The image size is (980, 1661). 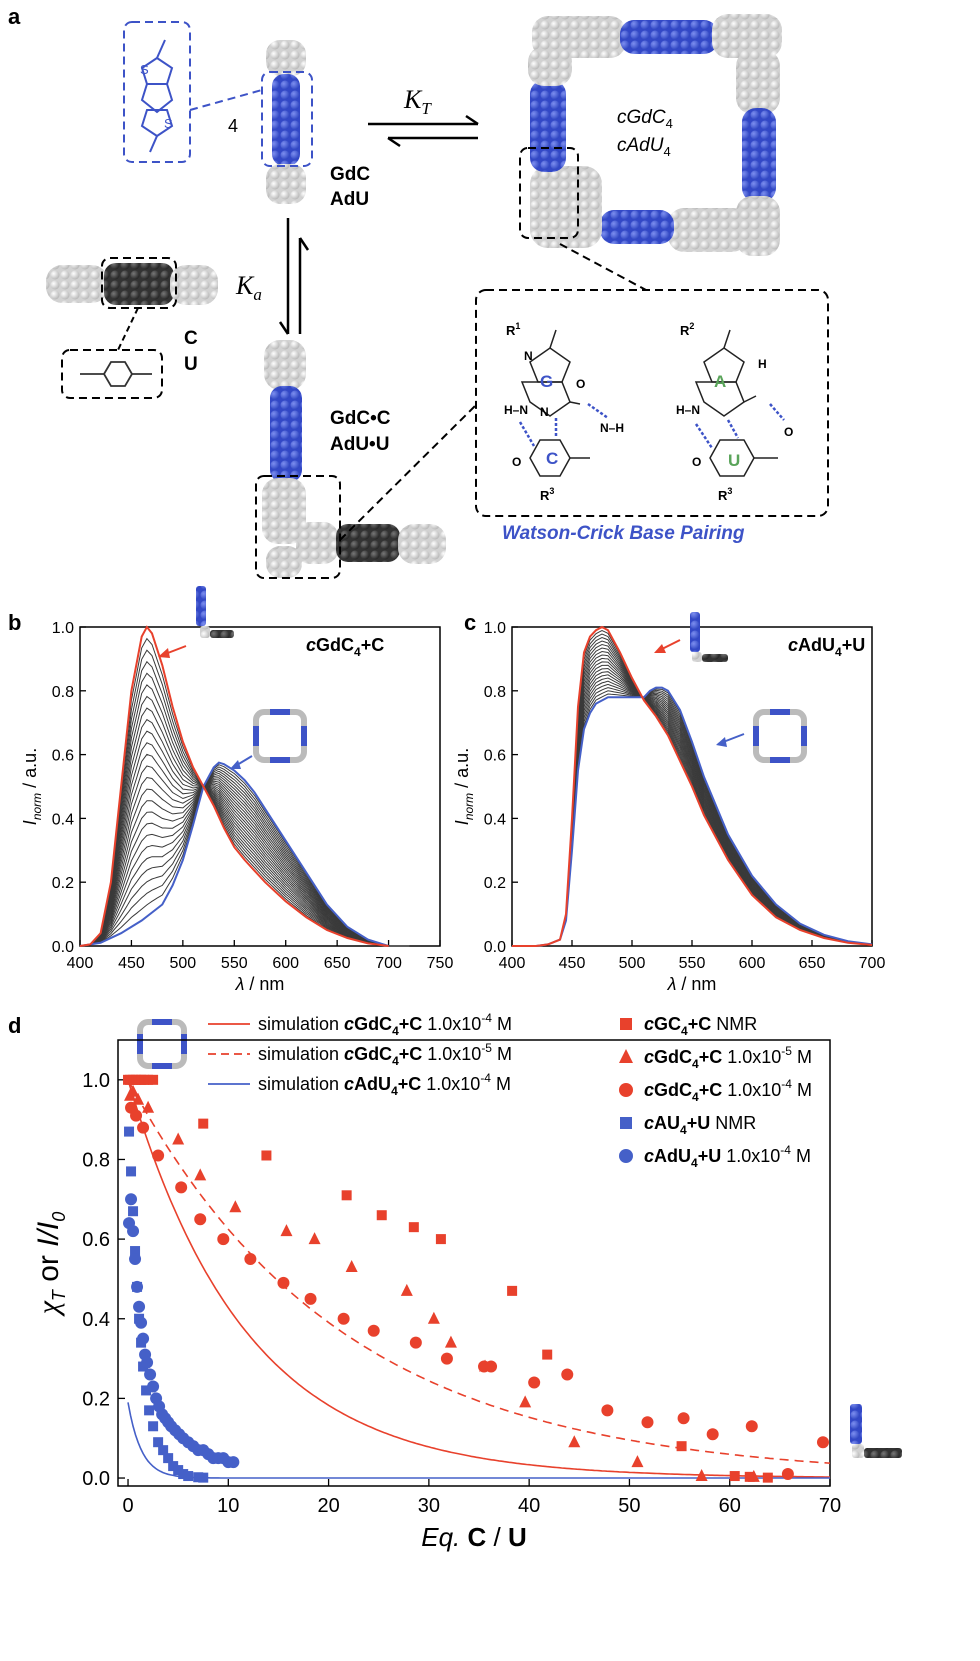 What do you see at coordinates (354, 459) in the screenshot?
I see `complex-model` at bounding box center [354, 459].